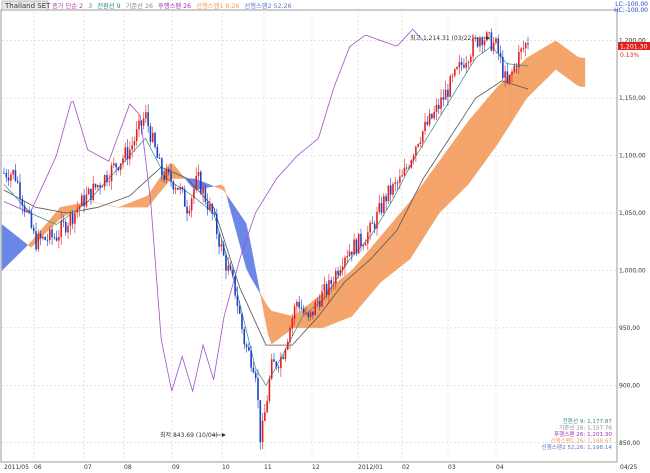  I want to click on x-tick-label: 09, so click(176, 467).